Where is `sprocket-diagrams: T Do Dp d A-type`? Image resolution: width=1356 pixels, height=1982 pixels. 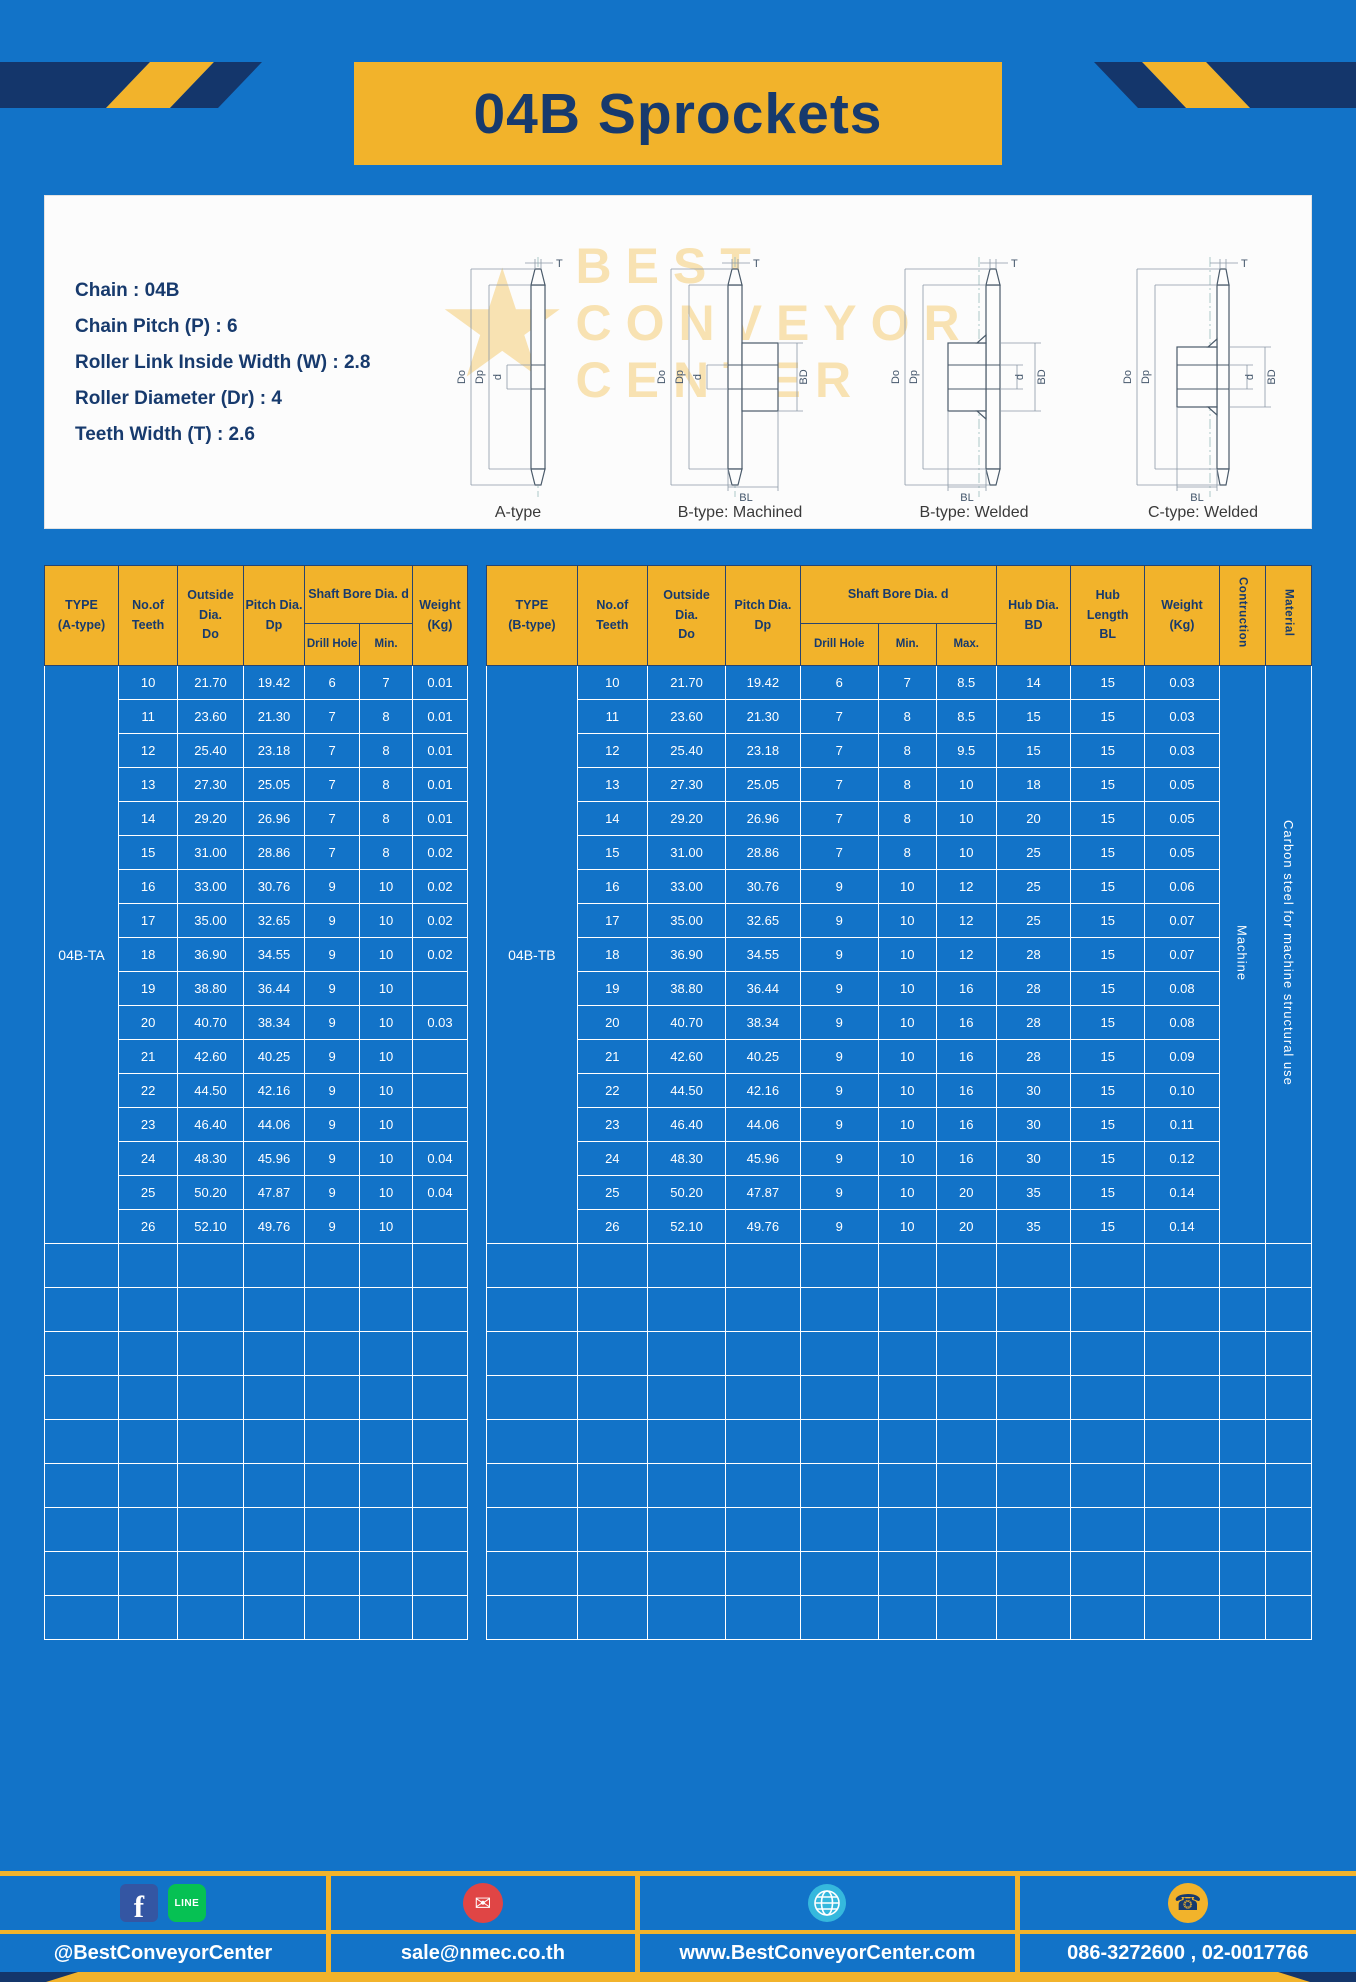 sprocket-diagrams: T Do Dp d A-type is located at coordinates (864, 363).